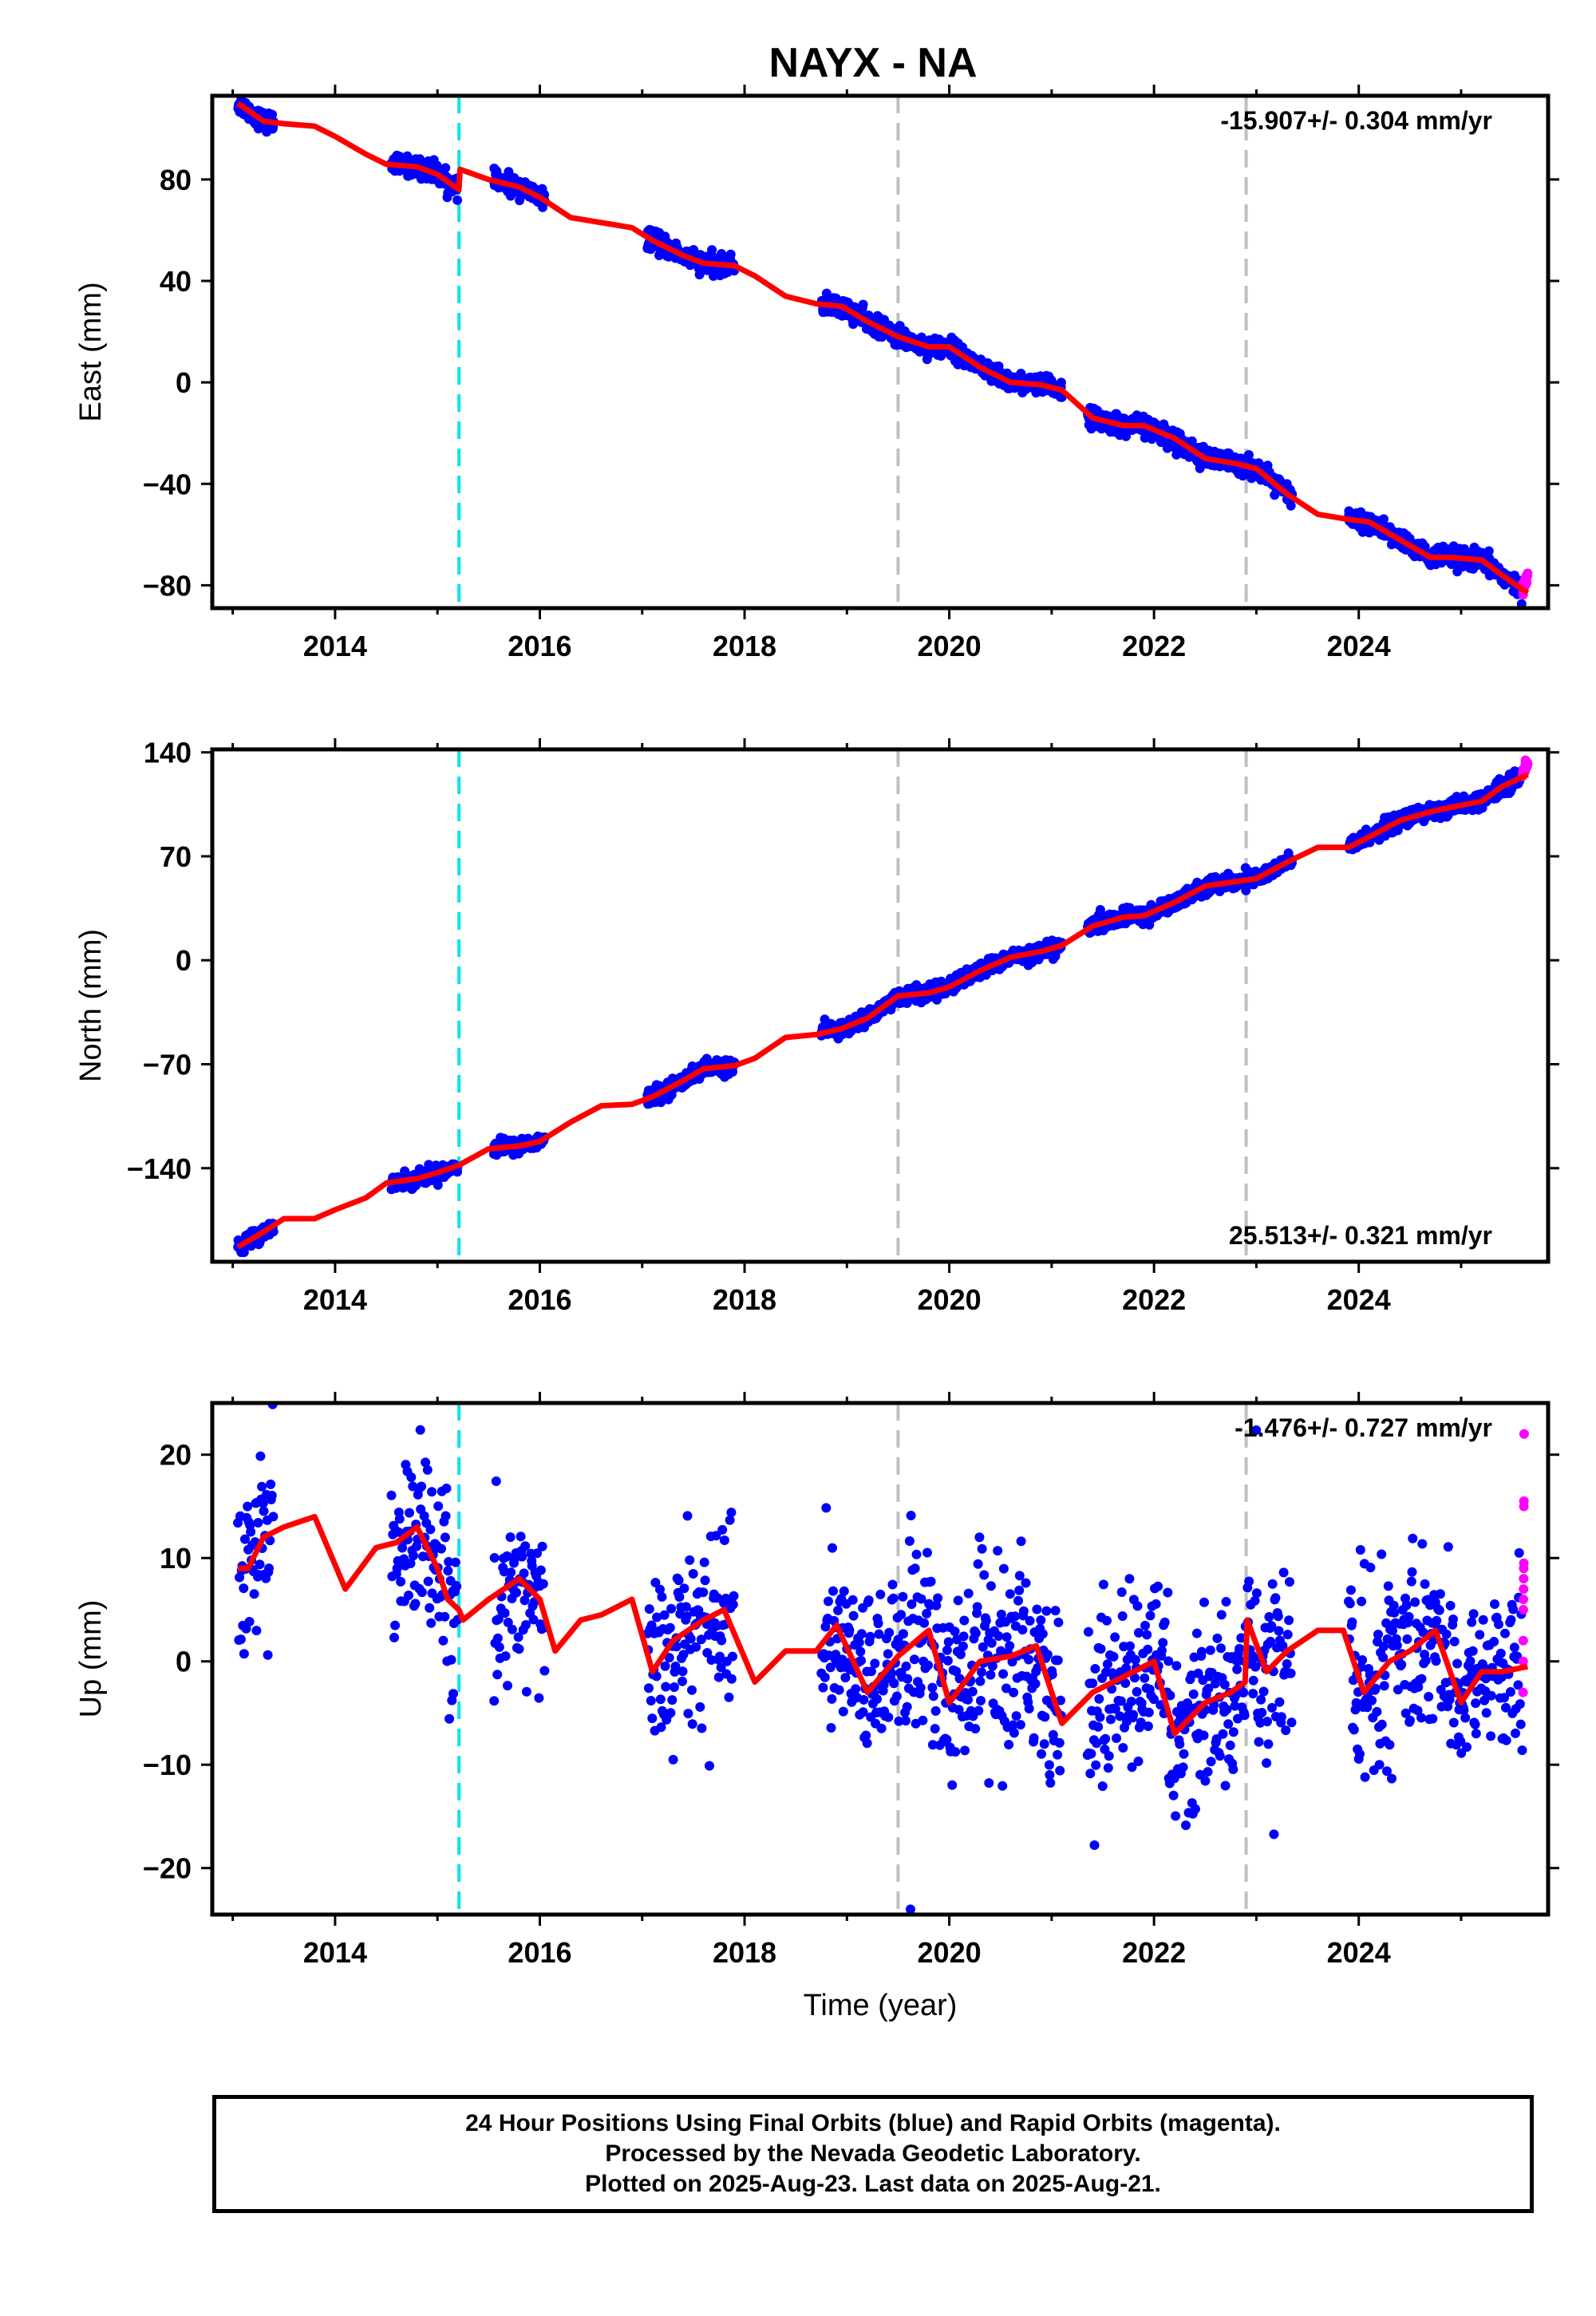 This screenshot has width=1596, height=2316. I want to click on y-tick-label: −140, so click(159, 1168).